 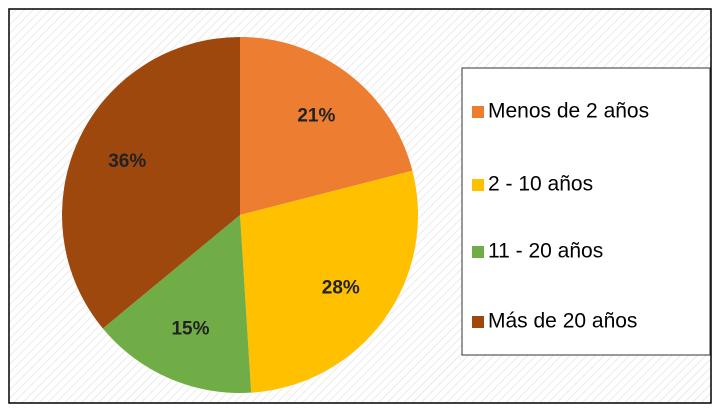 What do you see at coordinates (316, 116) in the screenshot?
I see `data-label: 21%` at bounding box center [316, 116].